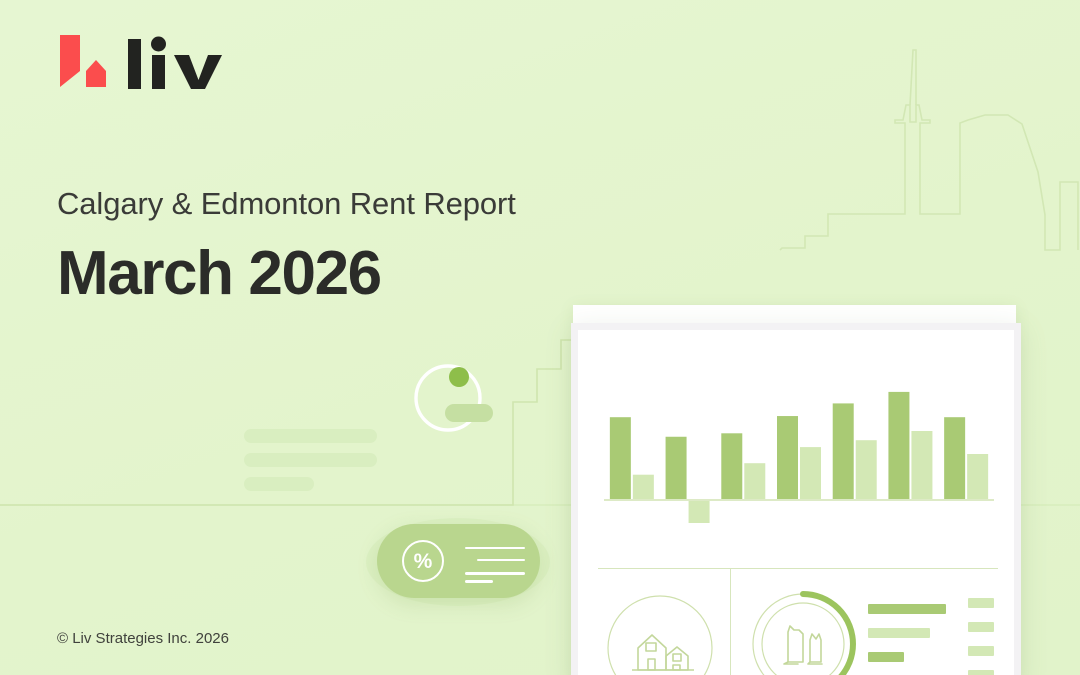  I want to click on horizontal-bar-list, so click(931, 636).